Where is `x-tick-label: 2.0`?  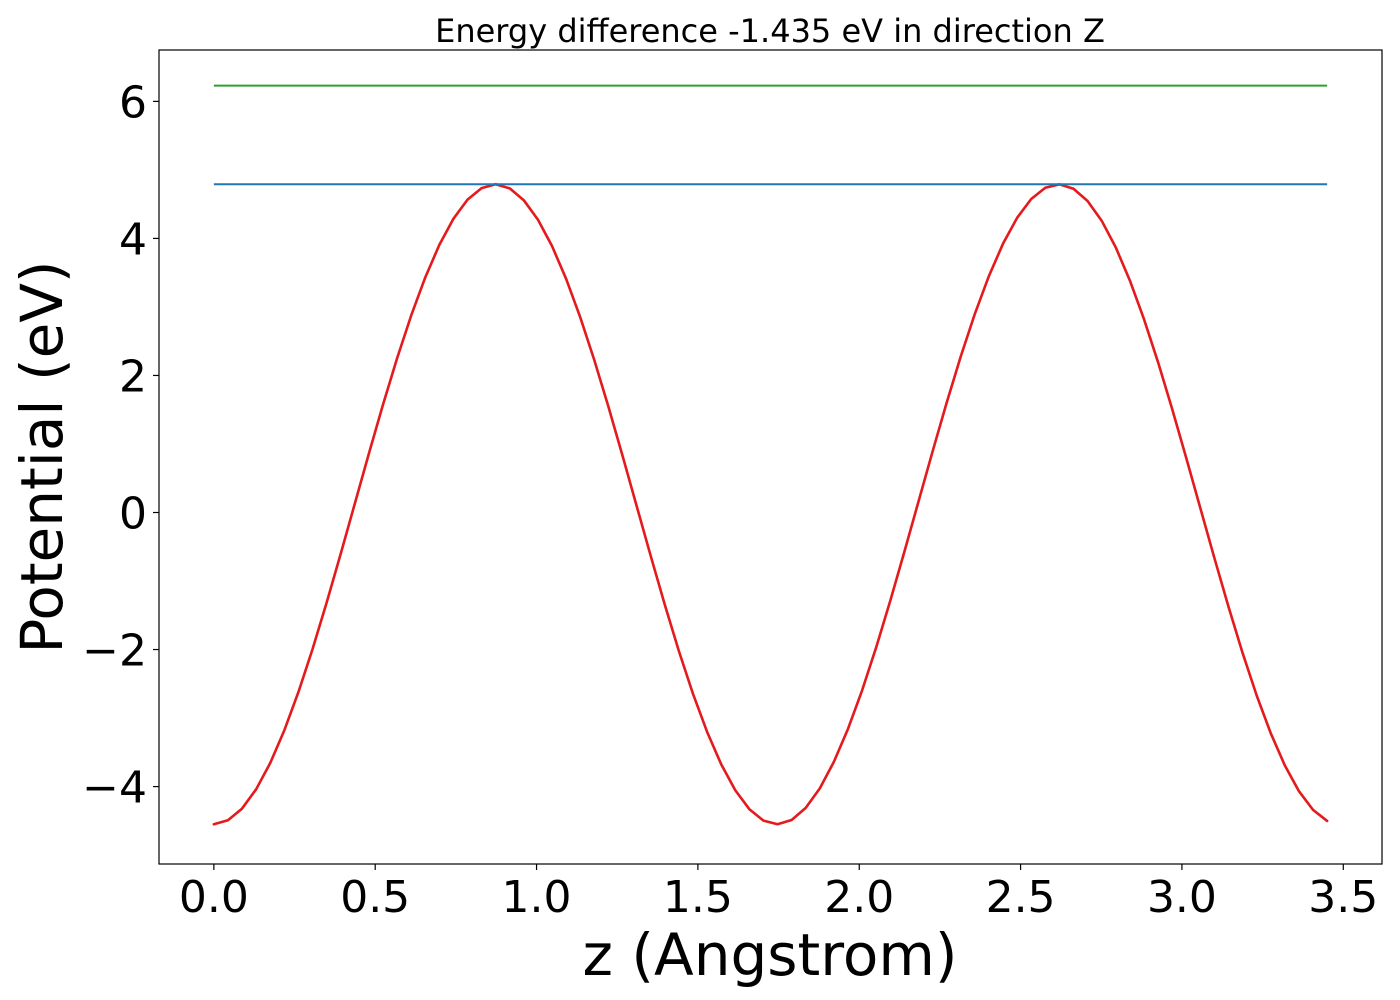 x-tick-label: 2.0 is located at coordinates (859, 897).